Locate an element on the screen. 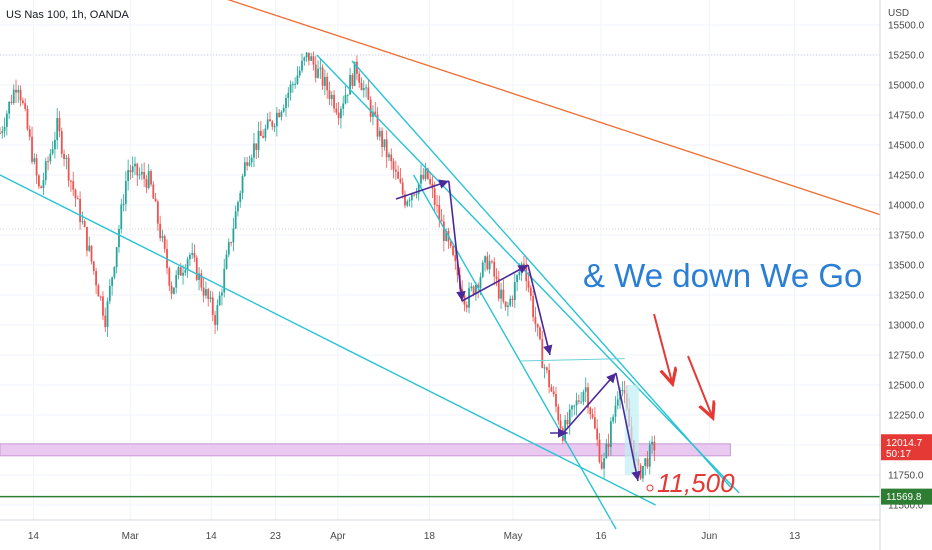  y-tick-label: 13750.0 is located at coordinates (906, 236).